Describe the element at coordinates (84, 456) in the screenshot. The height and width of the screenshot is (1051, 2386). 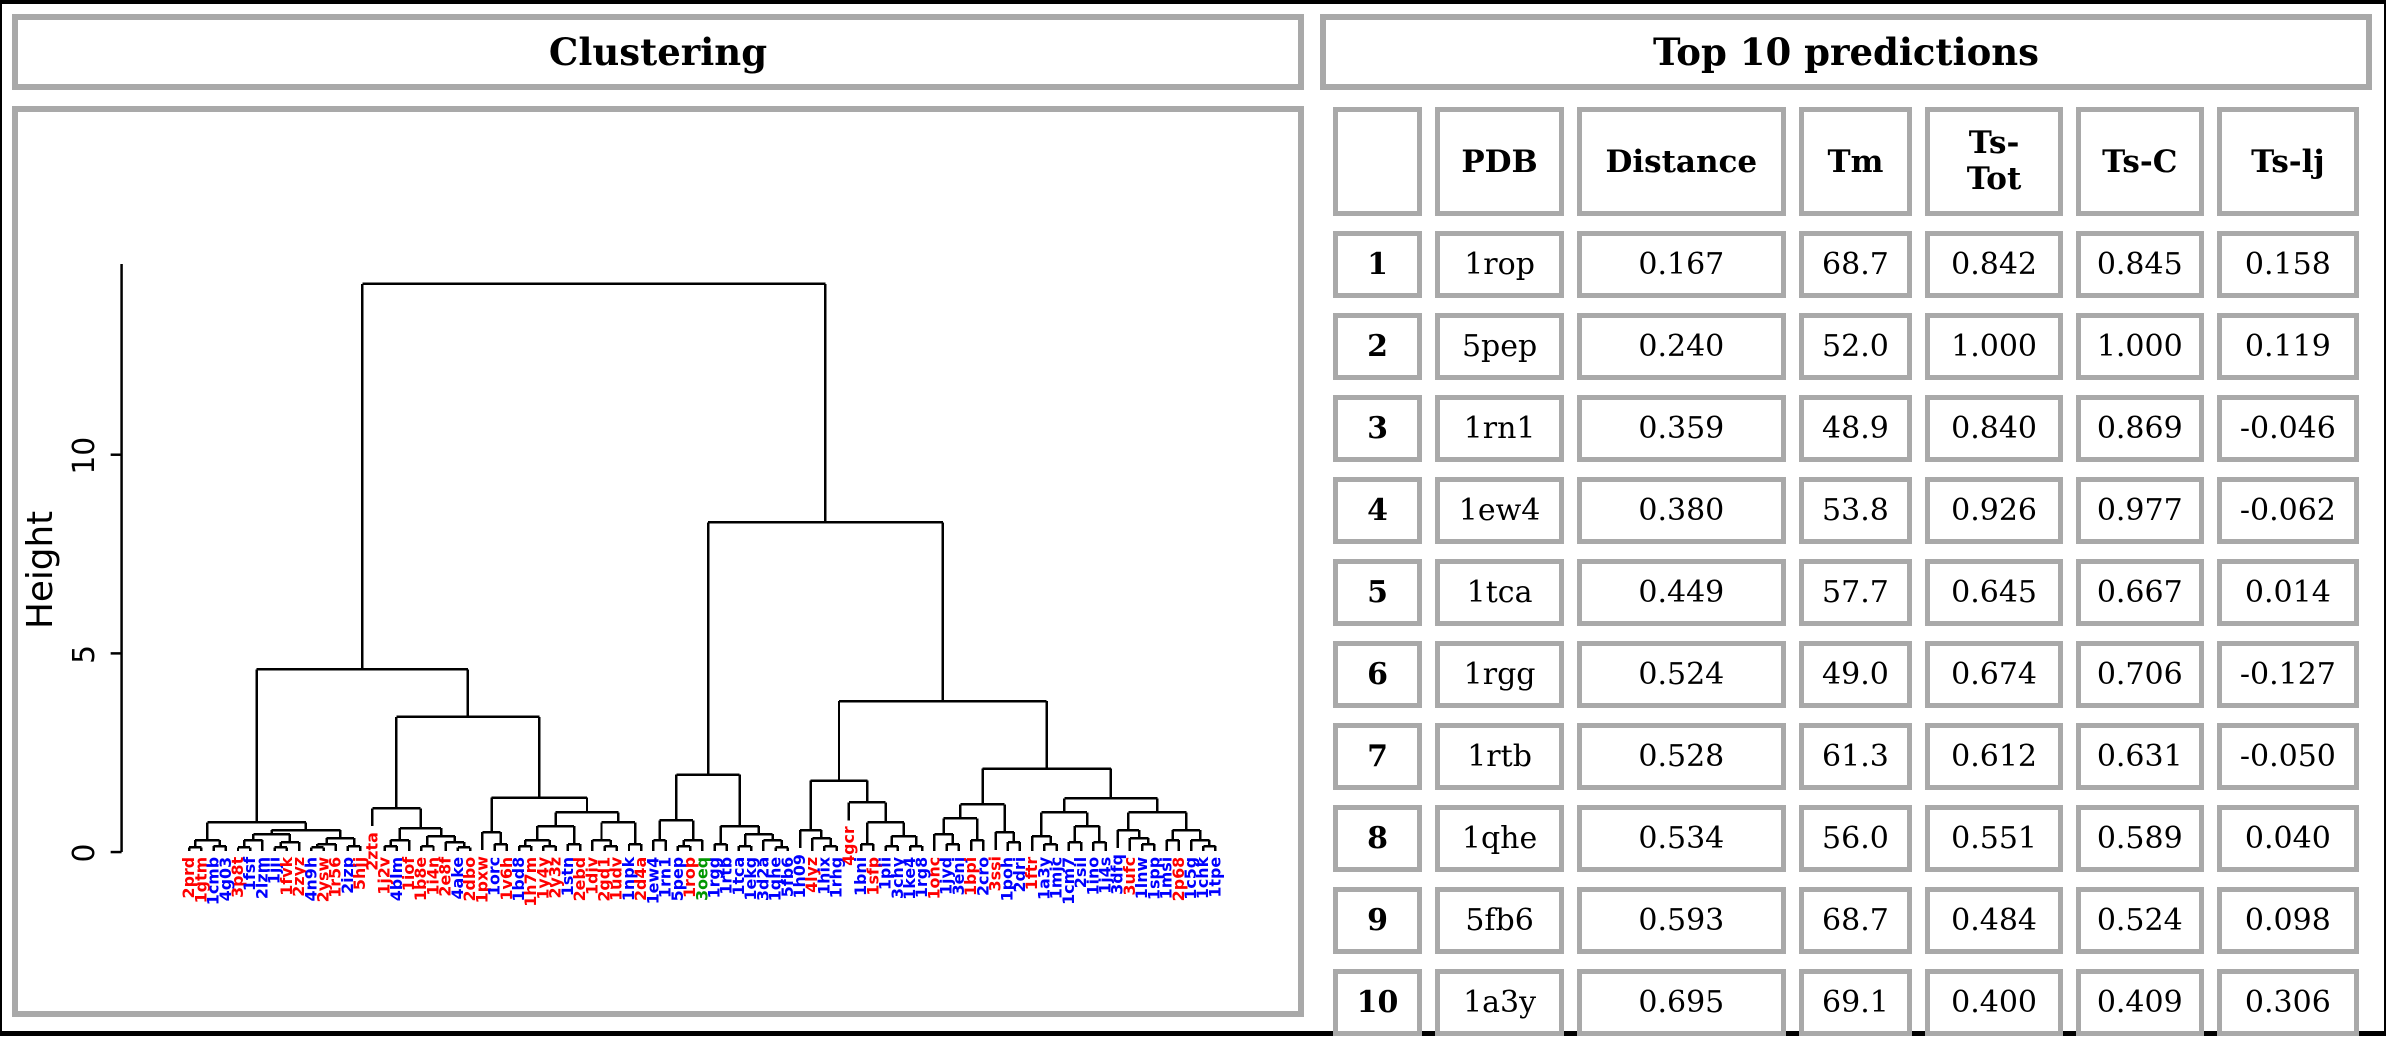
I see `y-tick-label: 10` at that location.